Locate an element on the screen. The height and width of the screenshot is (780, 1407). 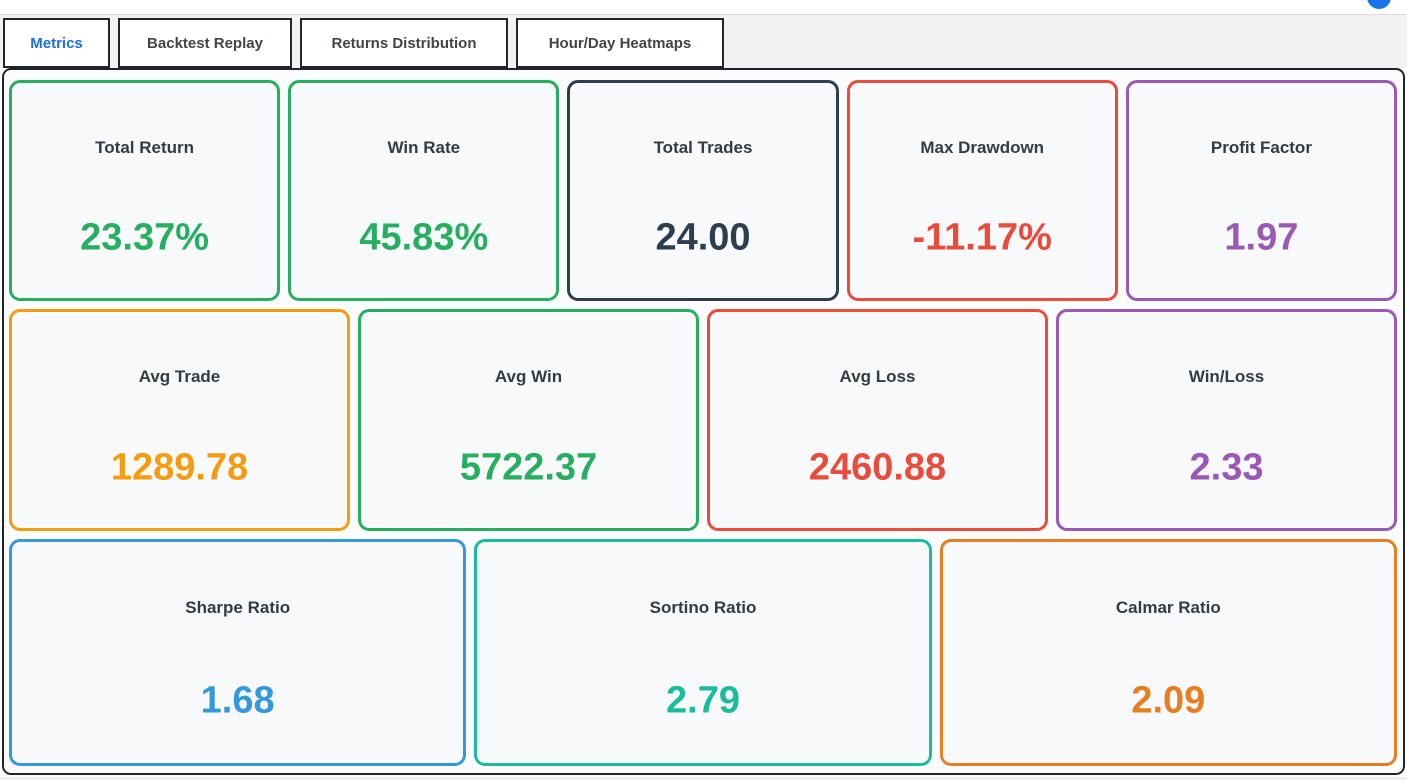
metric-value: 1.68 is located at coordinates (237, 700).